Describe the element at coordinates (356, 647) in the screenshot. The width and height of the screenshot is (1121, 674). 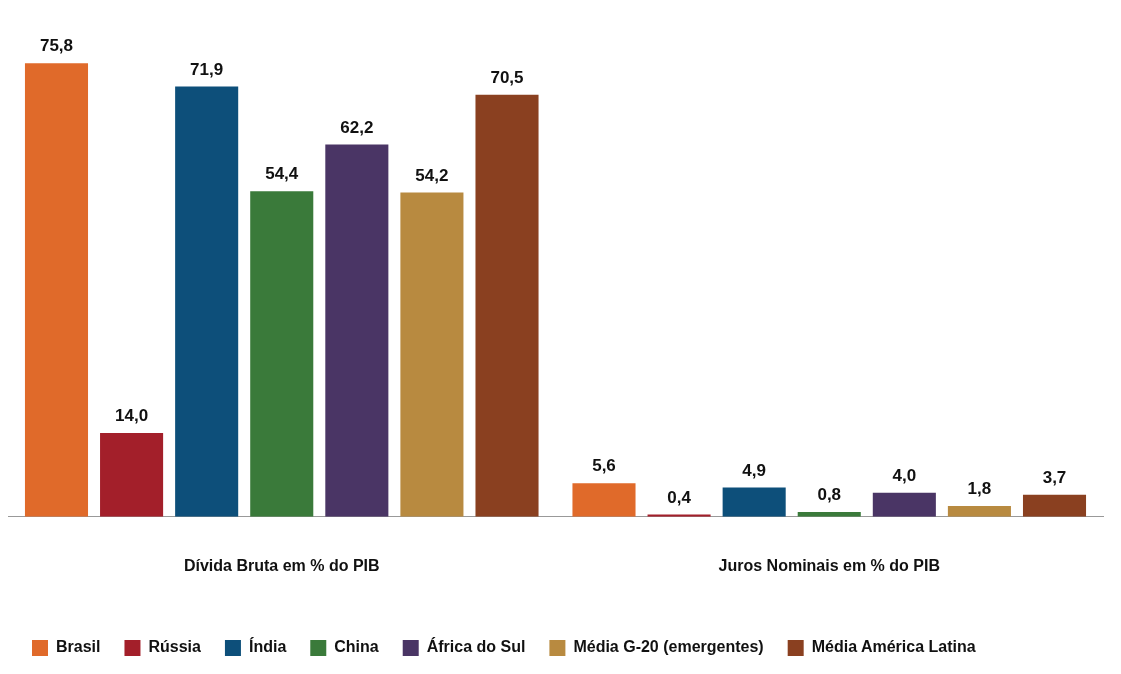
I see `legend-label: China` at that location.